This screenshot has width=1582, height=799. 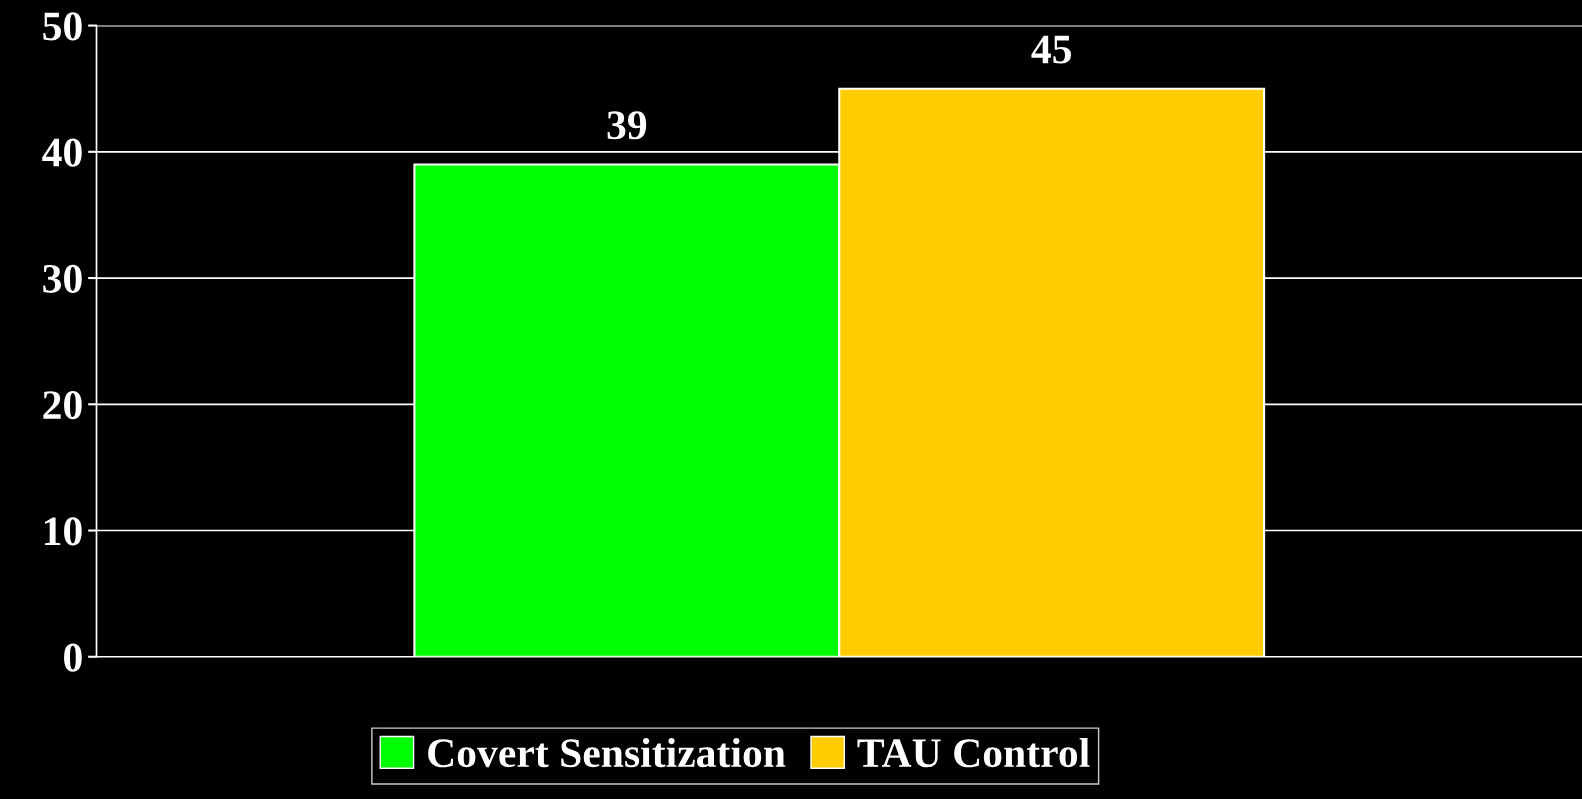 I want to click on y-tick-label: 20, so click(x=62, y=405).